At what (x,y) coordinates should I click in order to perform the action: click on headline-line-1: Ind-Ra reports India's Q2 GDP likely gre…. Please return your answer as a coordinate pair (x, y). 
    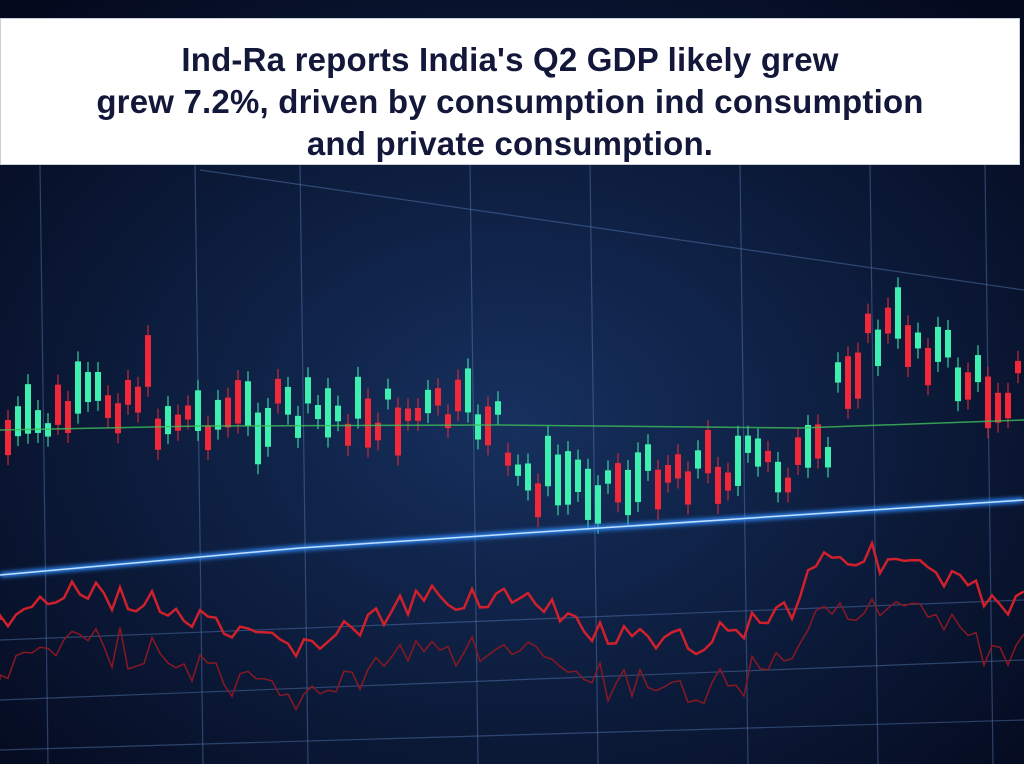
    Looking at the image, I should click on (510, 59).